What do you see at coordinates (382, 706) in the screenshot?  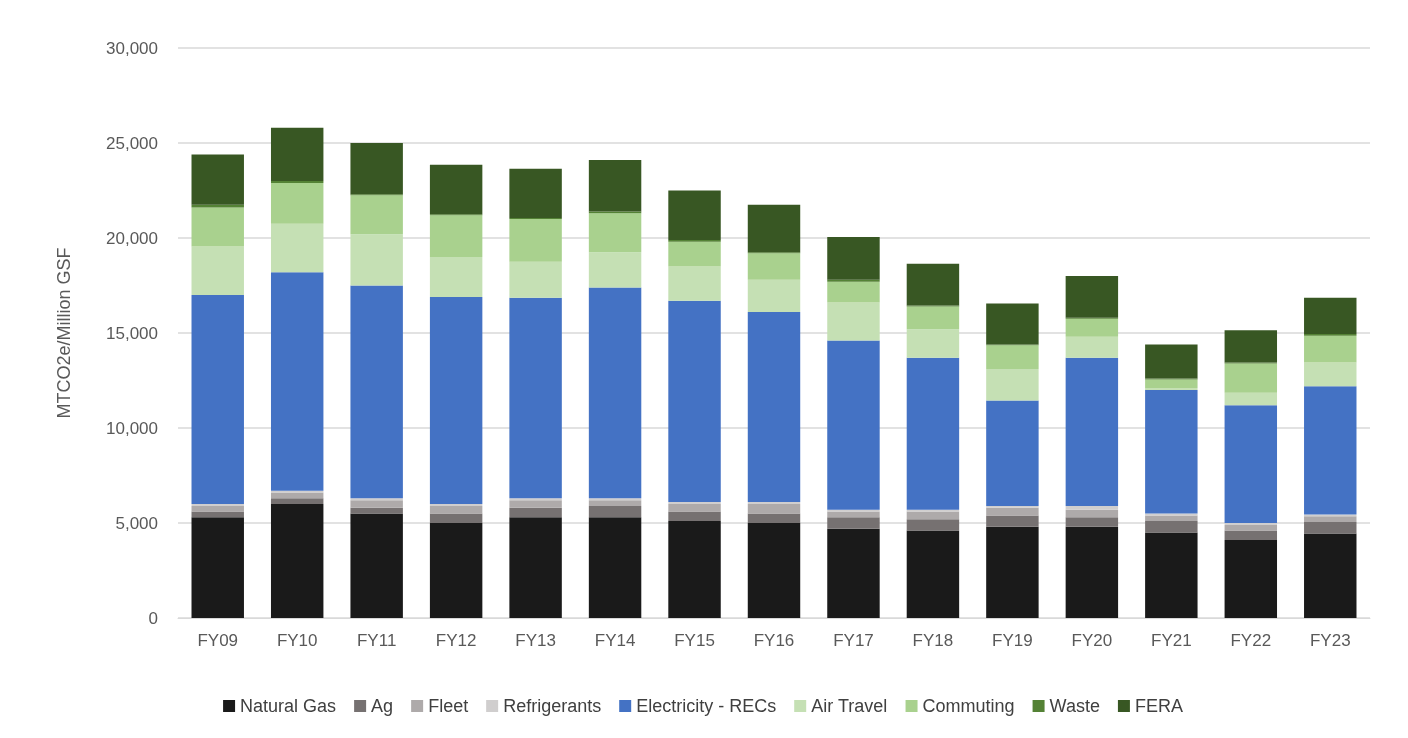 I see `legend-label: Ag` at bounding box center [382, 706].